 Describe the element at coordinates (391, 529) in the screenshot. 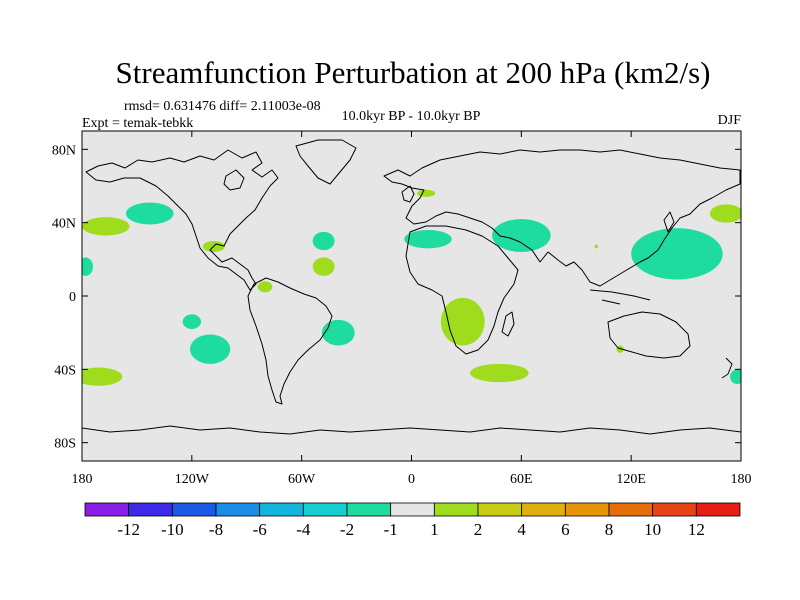

I see `colorbar-label: -1` at that location.